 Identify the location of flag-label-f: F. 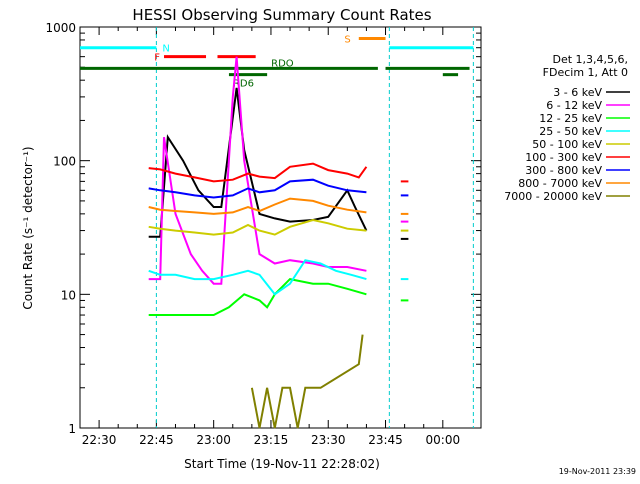
(157, 58).